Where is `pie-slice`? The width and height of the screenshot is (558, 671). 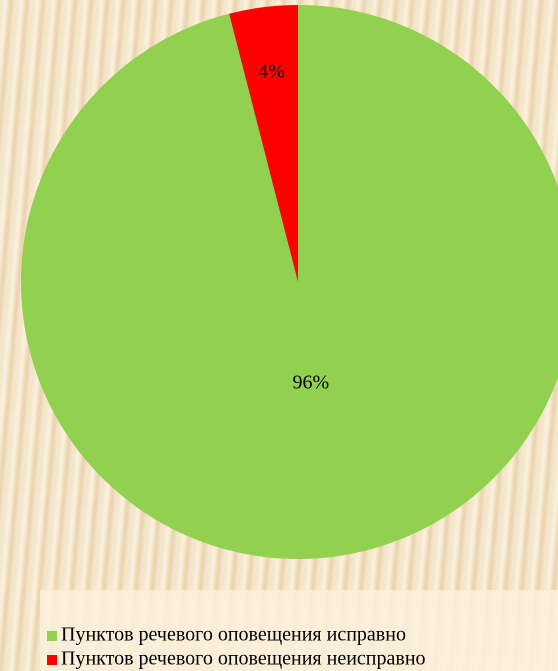 pie-slice is located at coordinates (263, 143).